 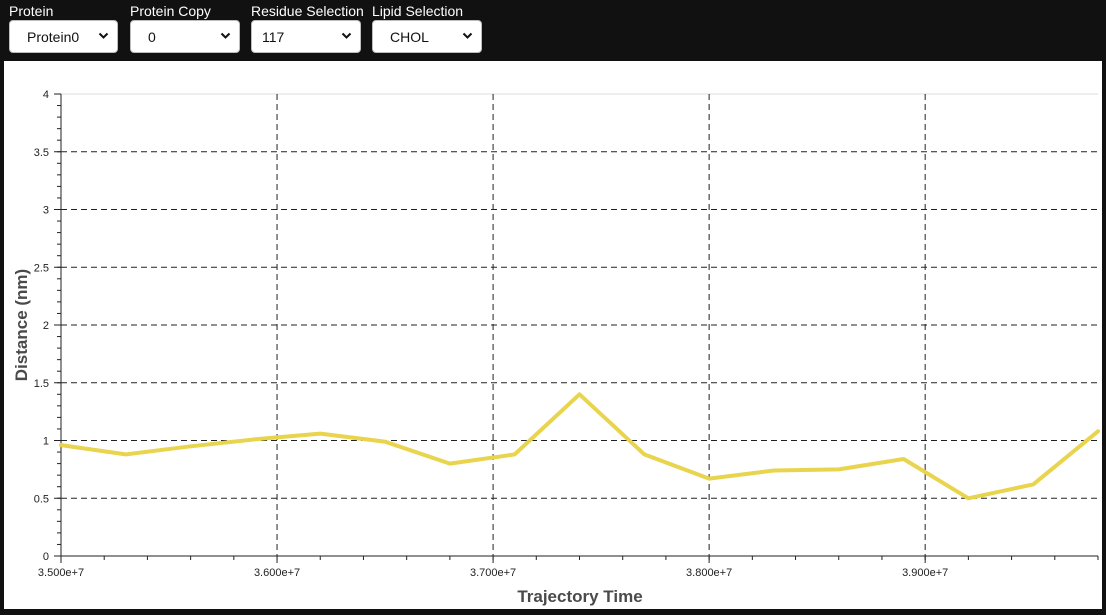 What do you see at coordinates (493, 573) in the screenshot?
I see `x-tick-label: 3.700e+7` at bounding box center [493, 573].